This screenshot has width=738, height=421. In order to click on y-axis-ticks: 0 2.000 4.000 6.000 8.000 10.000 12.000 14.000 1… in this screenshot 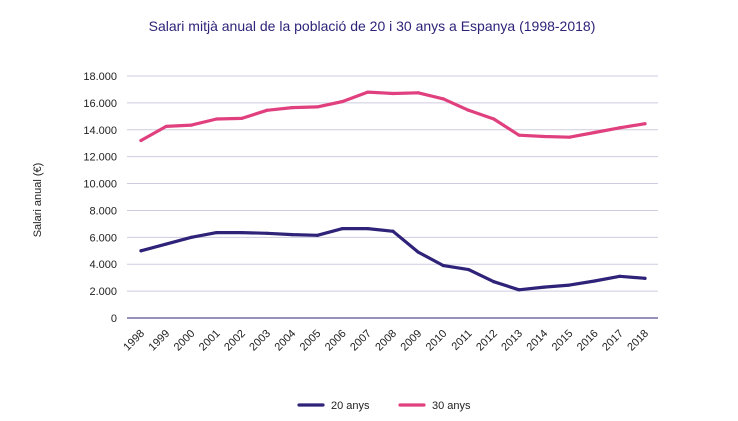, I will do `click(100, 198)`.